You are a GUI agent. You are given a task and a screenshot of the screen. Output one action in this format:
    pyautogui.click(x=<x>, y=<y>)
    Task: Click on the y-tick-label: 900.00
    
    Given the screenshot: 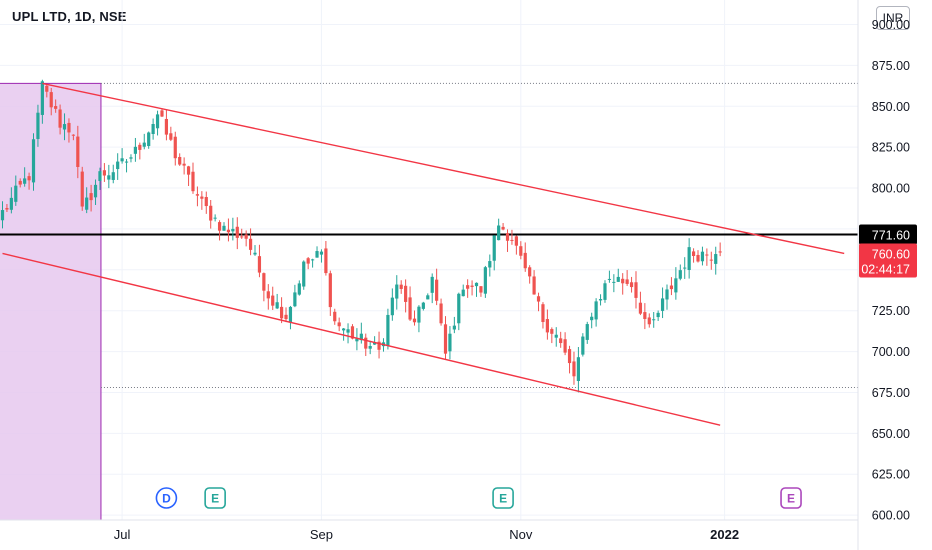 What is the action you would take?
    pyautogui.click(x=891, y=25)
    